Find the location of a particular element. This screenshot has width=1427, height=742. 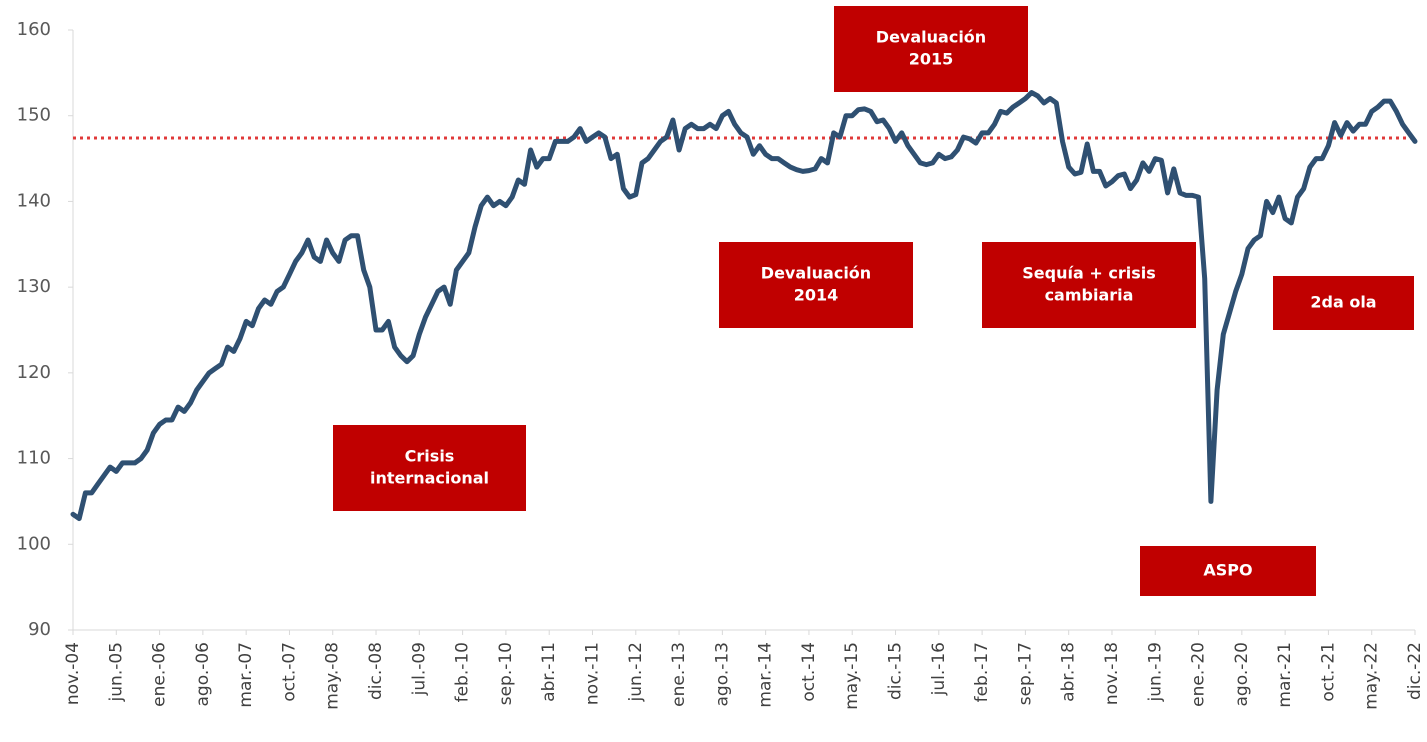

y-tick-label: 110 is located at coordinates (34, 458).